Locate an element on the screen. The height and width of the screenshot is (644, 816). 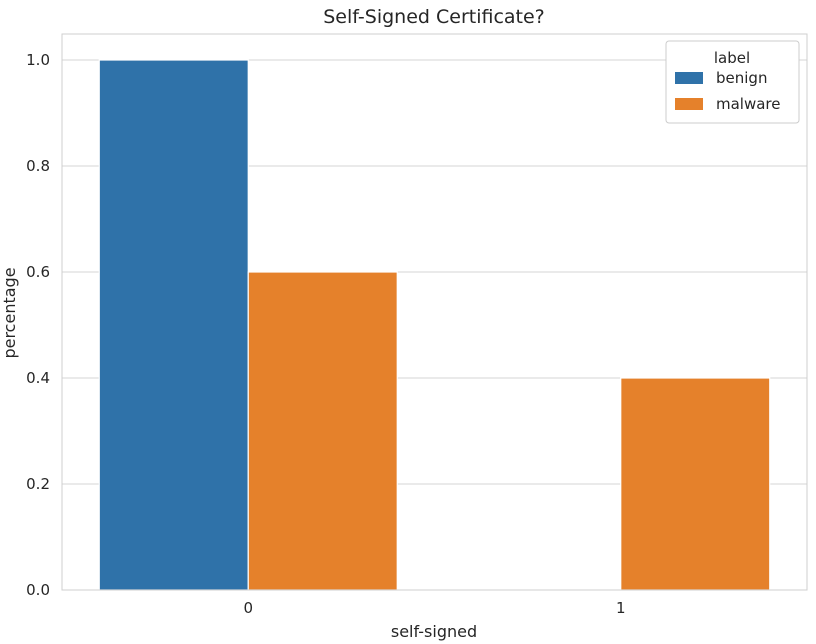
y-tick-label: 1.0 is located at coordinates (38, 60).